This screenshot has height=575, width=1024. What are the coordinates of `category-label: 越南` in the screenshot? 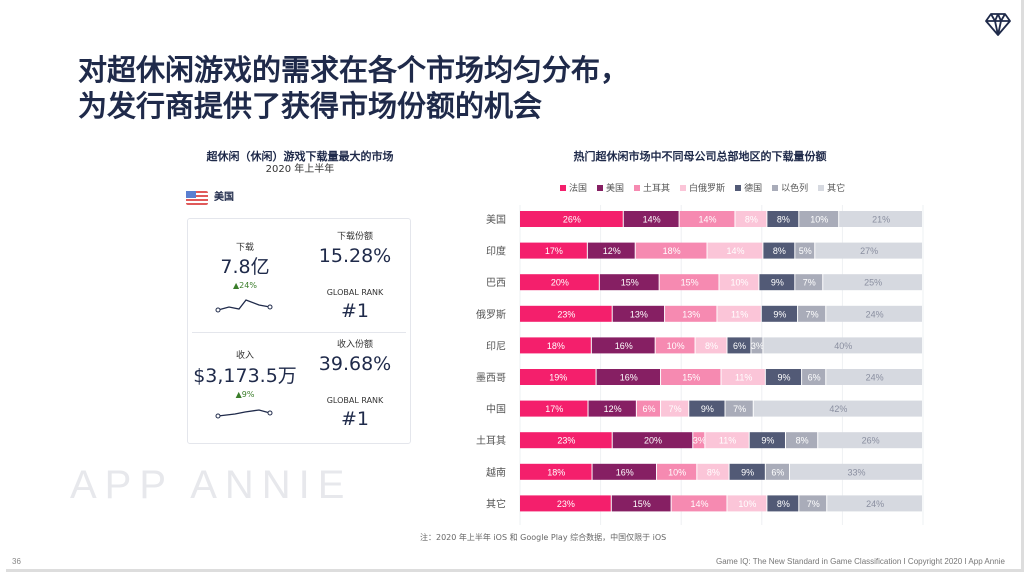 It's located at (496, 472).